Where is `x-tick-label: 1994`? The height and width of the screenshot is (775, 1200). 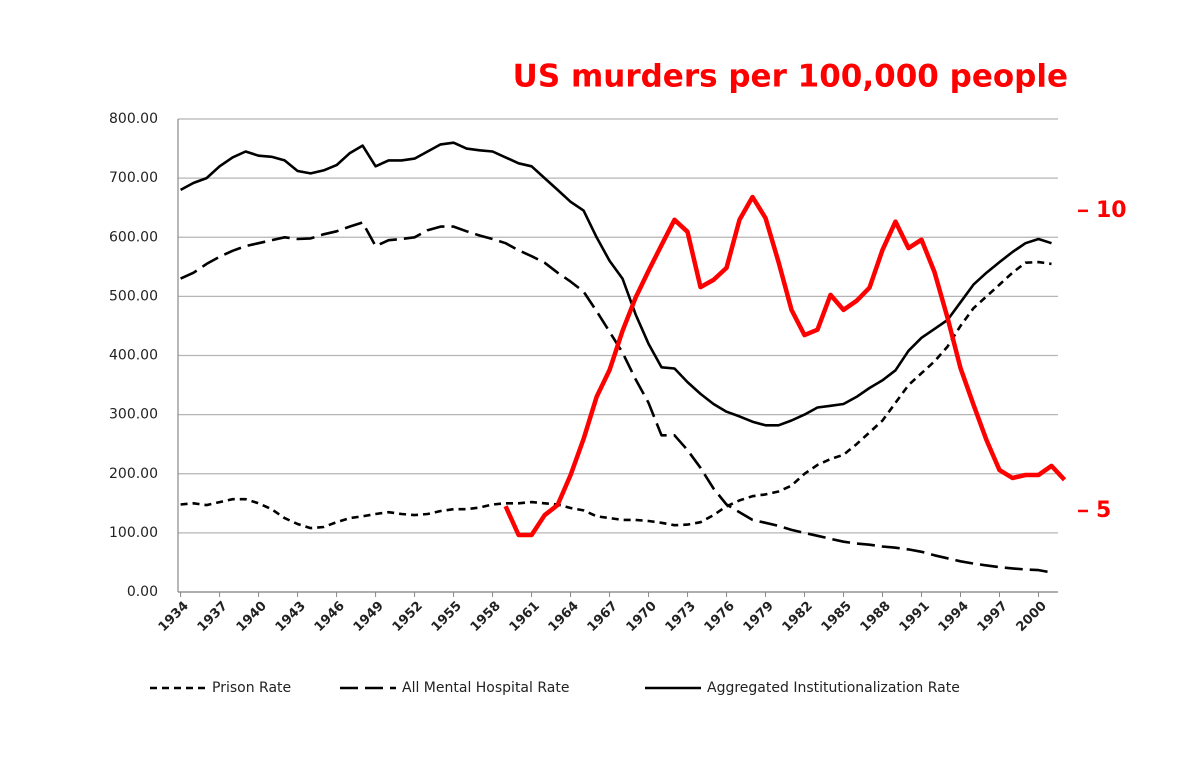
x-tick-label: 1994 is located at coordinates (954, 617).